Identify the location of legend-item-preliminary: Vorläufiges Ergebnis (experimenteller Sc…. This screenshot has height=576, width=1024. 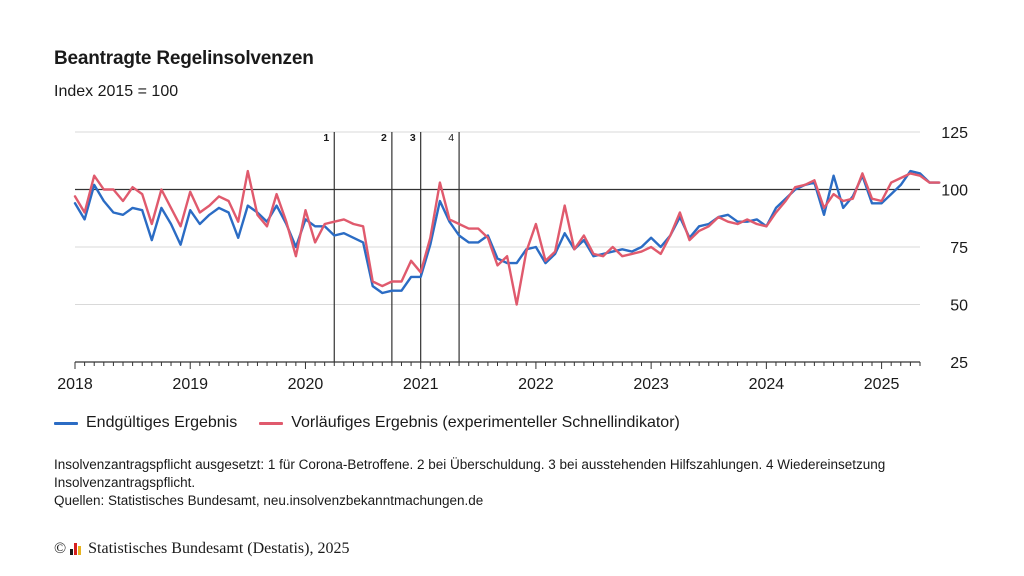
(469, 423).